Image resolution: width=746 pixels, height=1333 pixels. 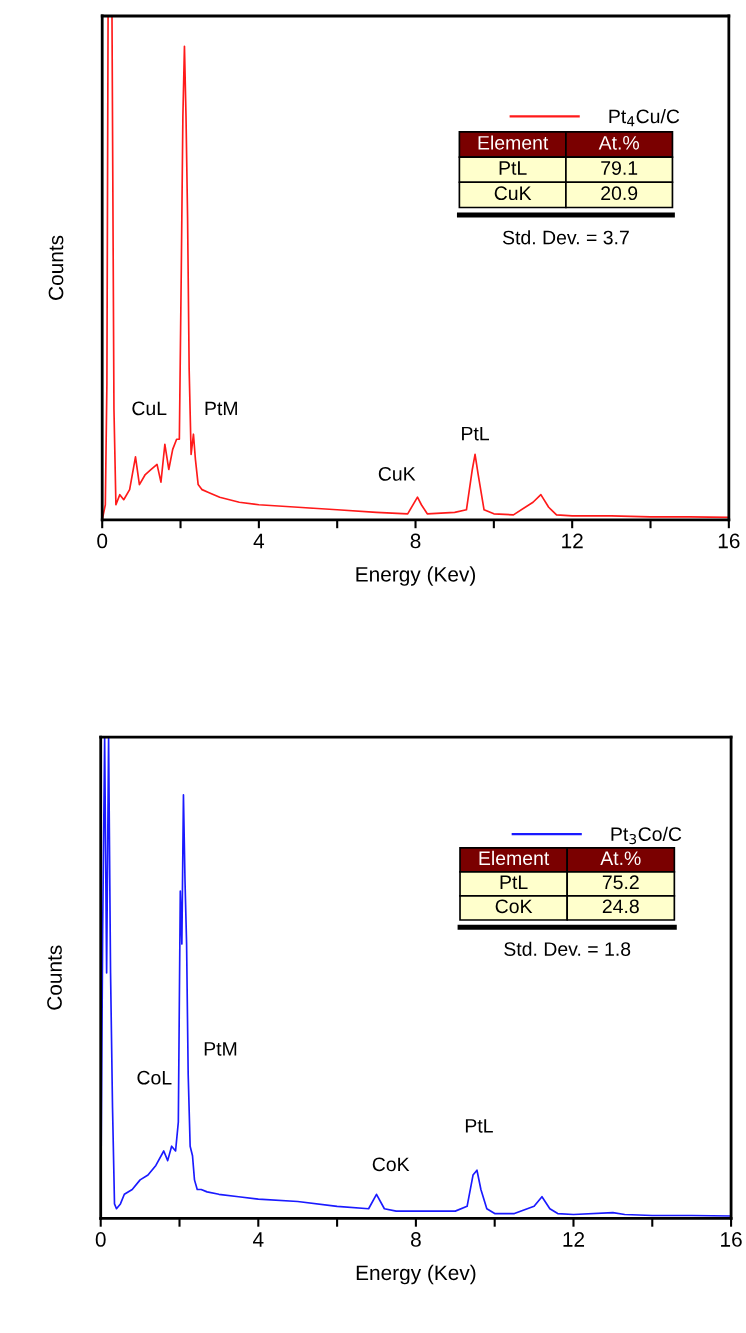 What do you see at coordinates (644, 117) in the screenshot?
I see `legend-label: Pt$_{4}$Cu/C` at bounding box center [644, 117].